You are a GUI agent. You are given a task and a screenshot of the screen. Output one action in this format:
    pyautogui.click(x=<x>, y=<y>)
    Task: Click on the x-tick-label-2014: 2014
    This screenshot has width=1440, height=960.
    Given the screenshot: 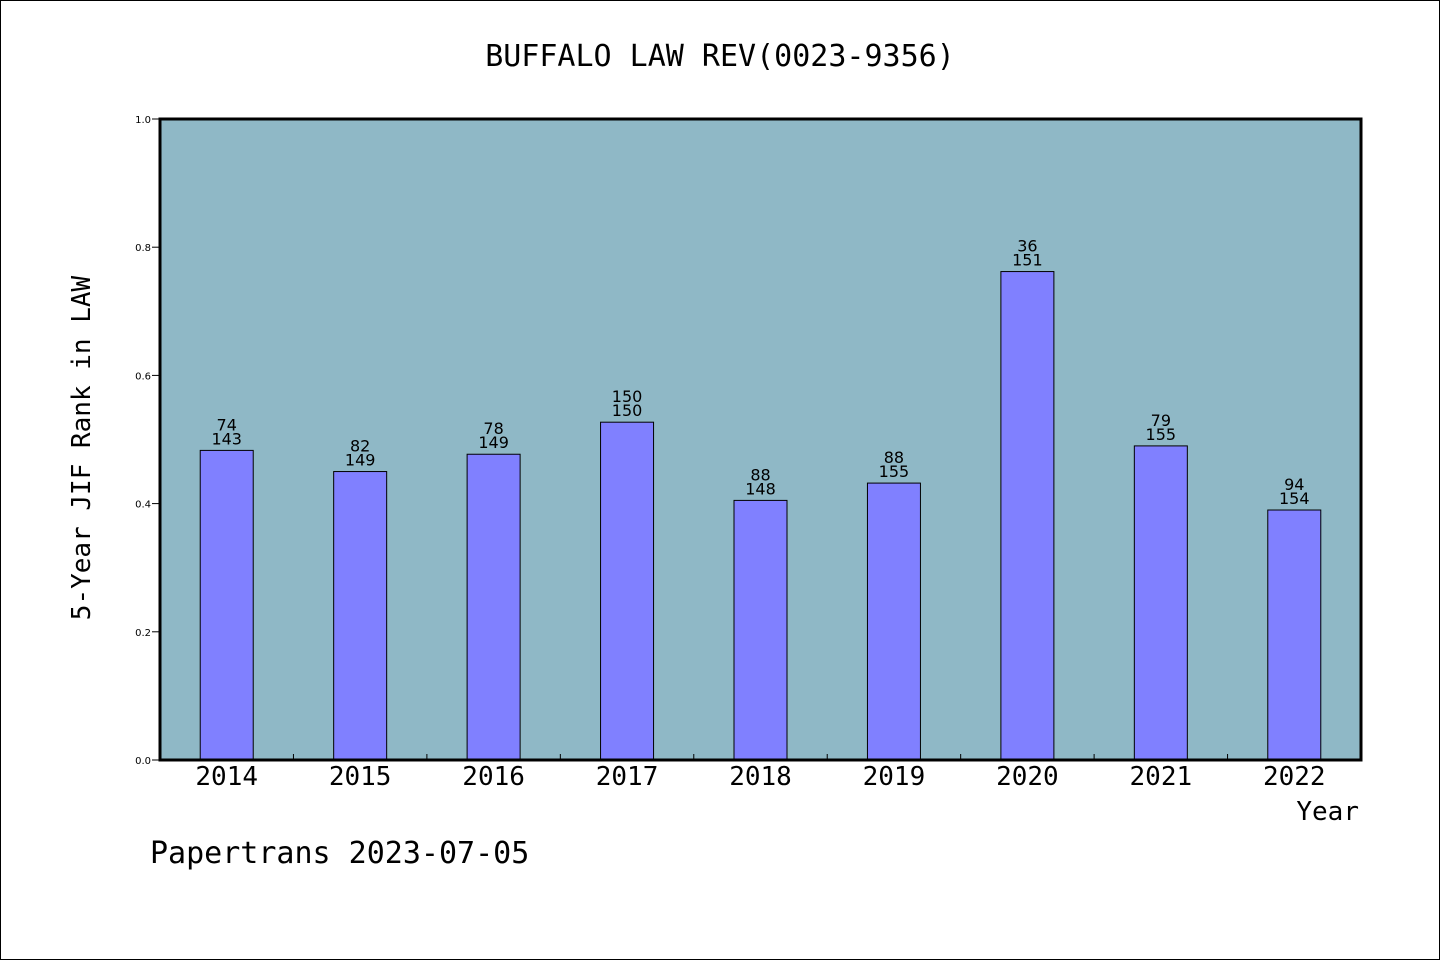 What is the action you would take?
    pyautogui.click(x=226, y=777)
    